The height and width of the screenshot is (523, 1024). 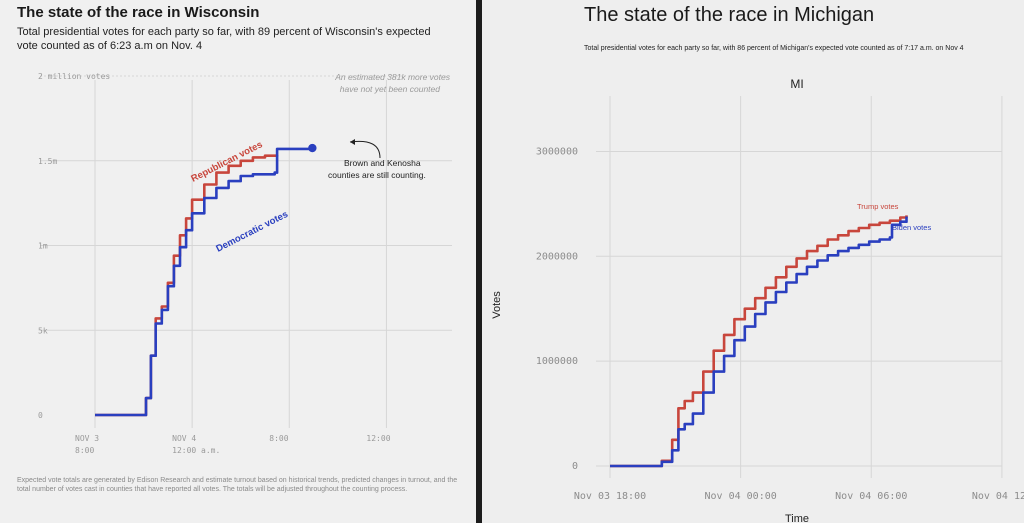 I want to click on remaining-votes-annotation: have not yet been counted, so click(x=390, y=89).